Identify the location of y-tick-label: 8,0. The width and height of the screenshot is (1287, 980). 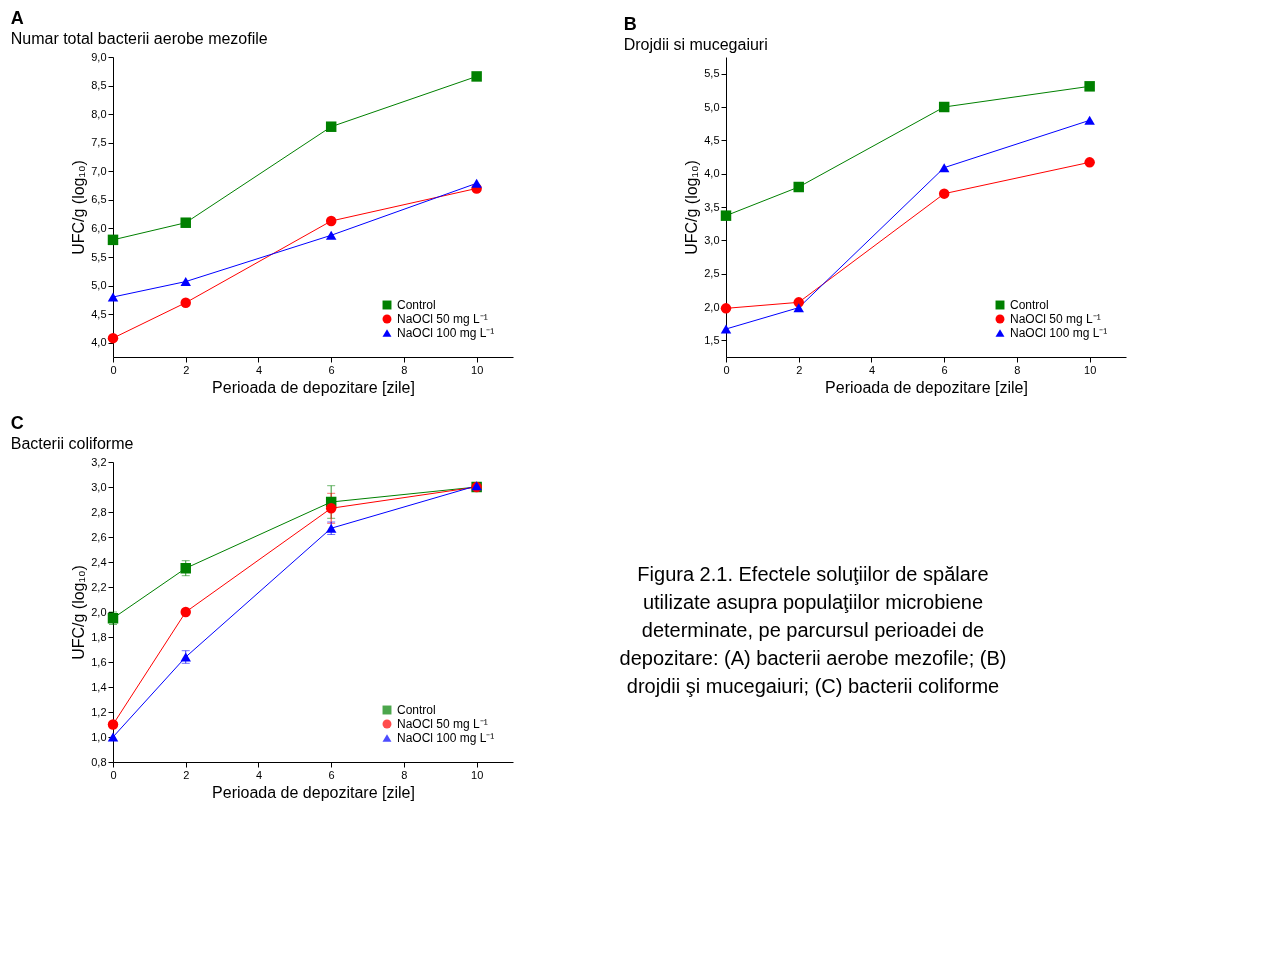
(99, 113).